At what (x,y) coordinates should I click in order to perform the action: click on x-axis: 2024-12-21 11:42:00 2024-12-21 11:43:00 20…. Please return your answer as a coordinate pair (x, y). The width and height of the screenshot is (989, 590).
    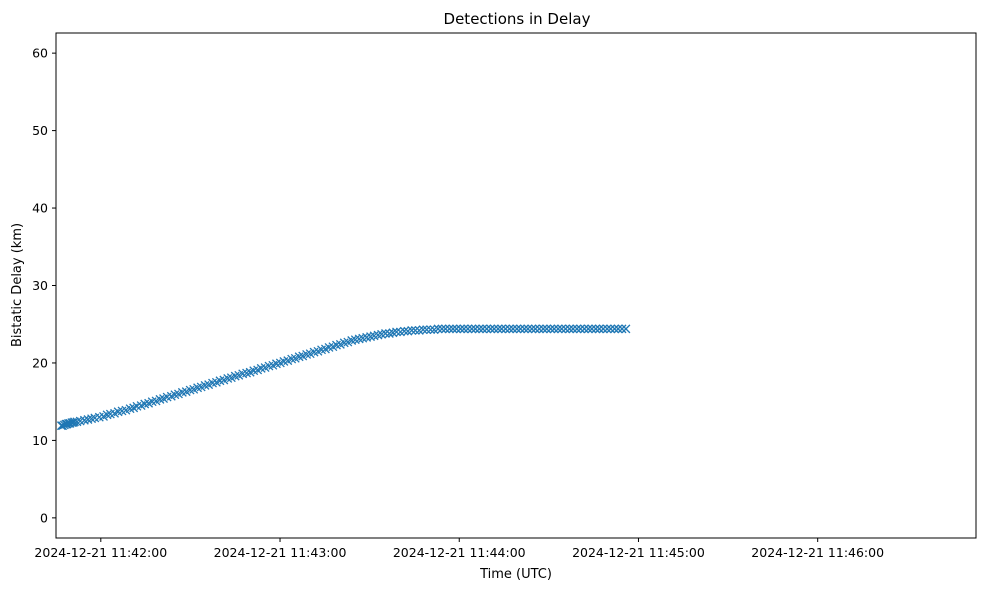
    Looking at the image, I should click on (459, 549).